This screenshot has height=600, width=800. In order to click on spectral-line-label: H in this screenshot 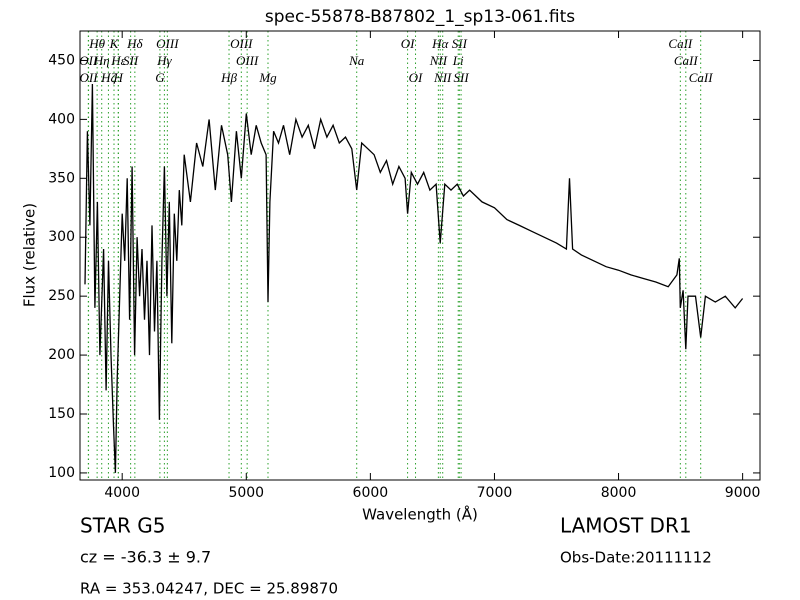, I will do `click(118, 77)`.